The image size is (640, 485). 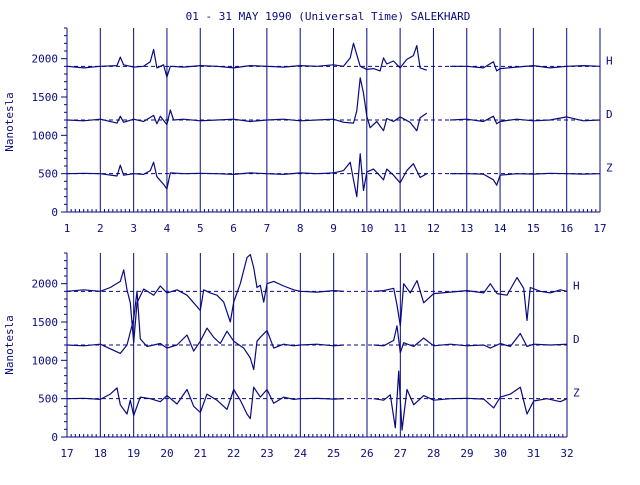 What do you see at coordinates (133, 228) in the screenshot?
I see `x-tick-label: 3` at bounding box center [133, 228].